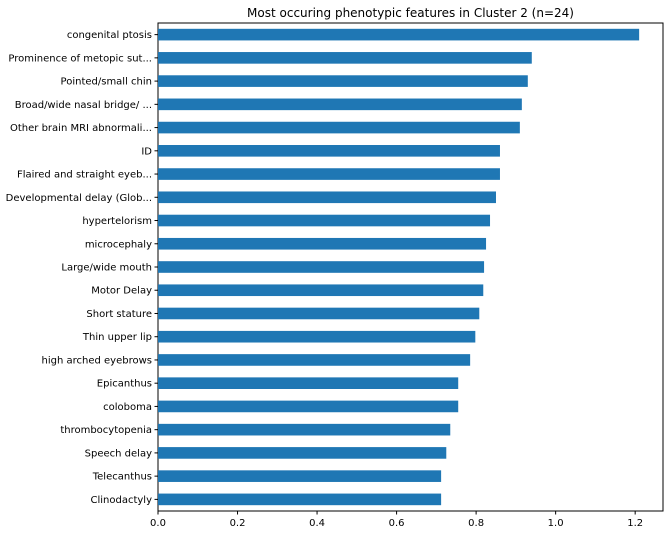 Image resolution: width=669 pixels, height=536 pixels. What do you see at coordinates (117, 337) in the screenshot?
I see `y-tick-label: Thin upper lip` at bounding box center [117, 337].